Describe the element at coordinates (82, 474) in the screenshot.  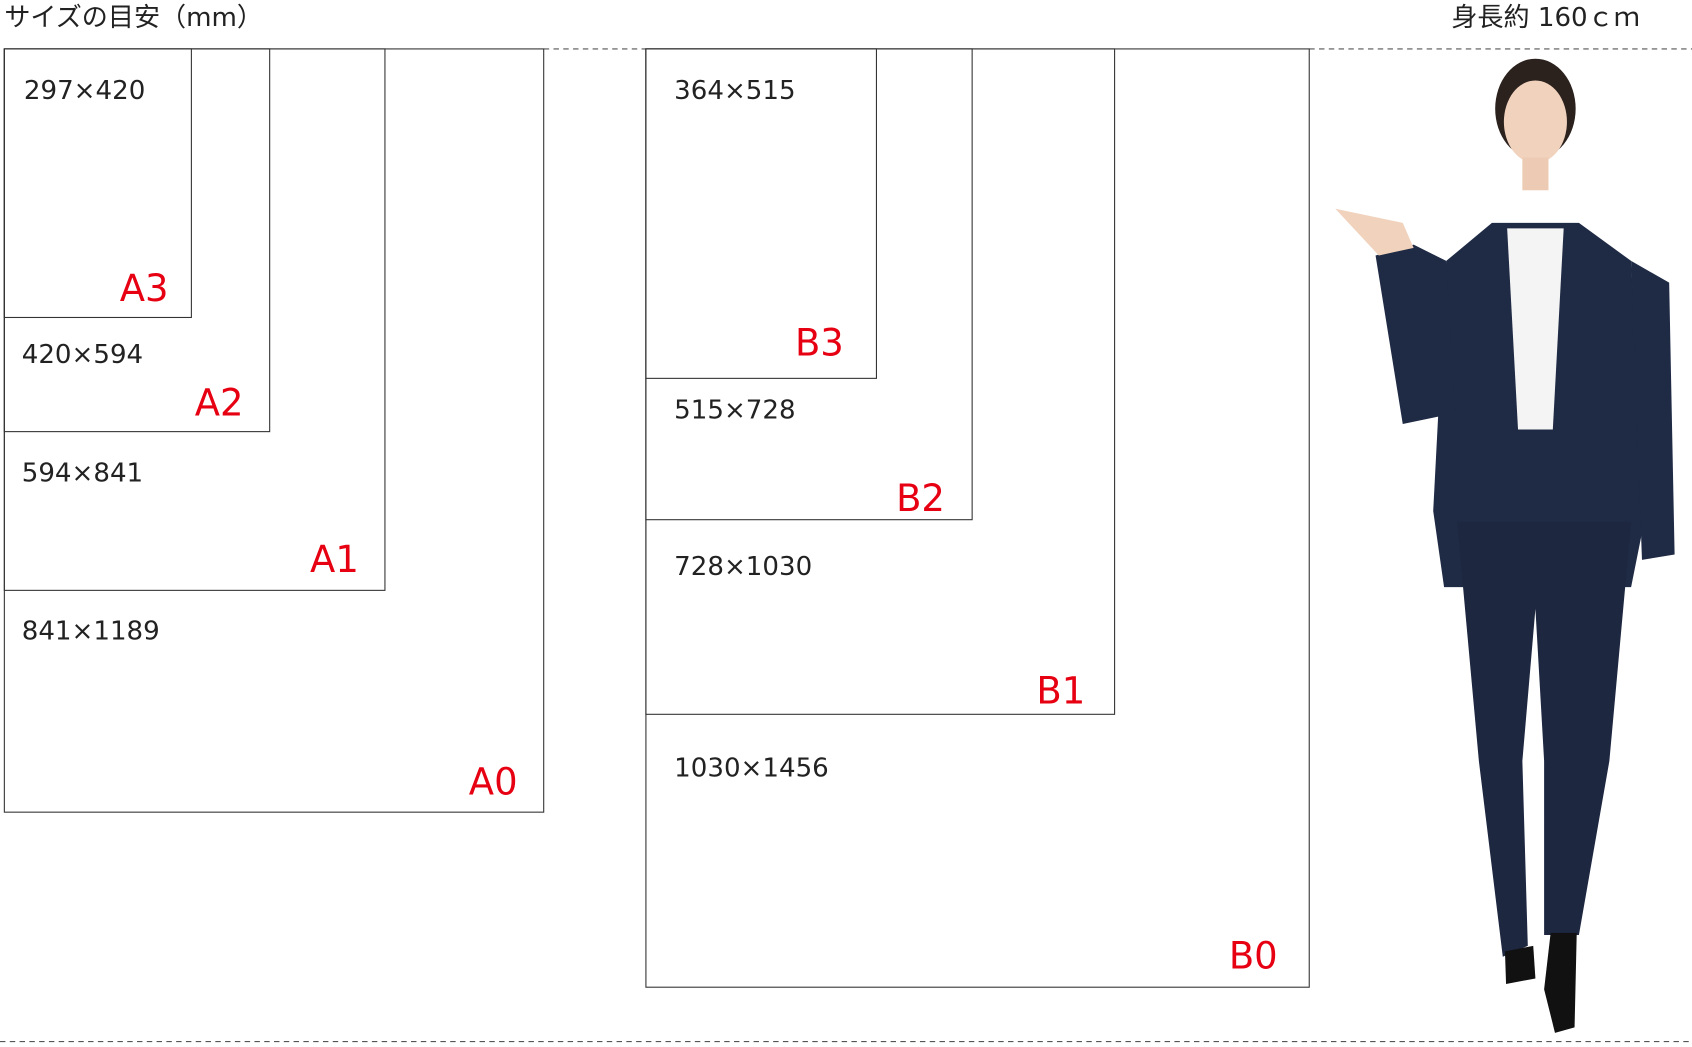
I see `paper-dimensions: 594×841` at that location.